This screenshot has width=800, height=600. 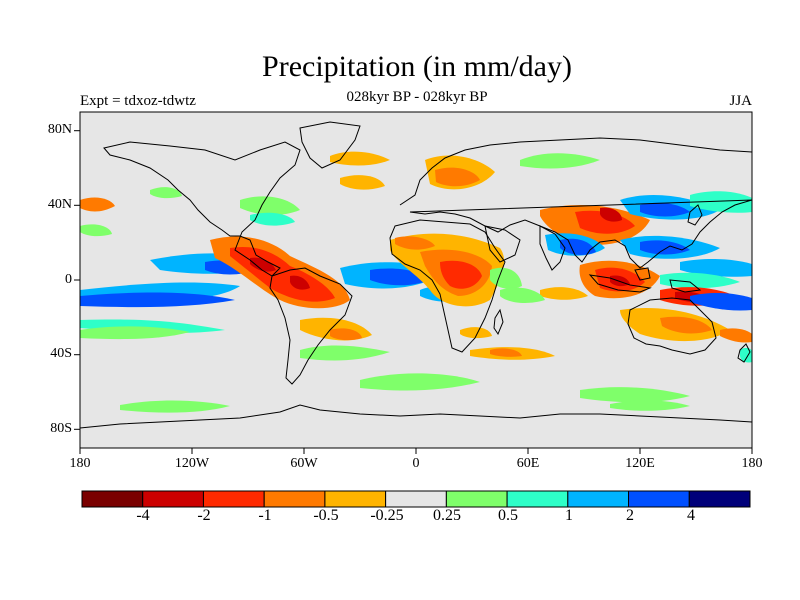 I want to click on greenland-coast, so click(x=330, y=145).